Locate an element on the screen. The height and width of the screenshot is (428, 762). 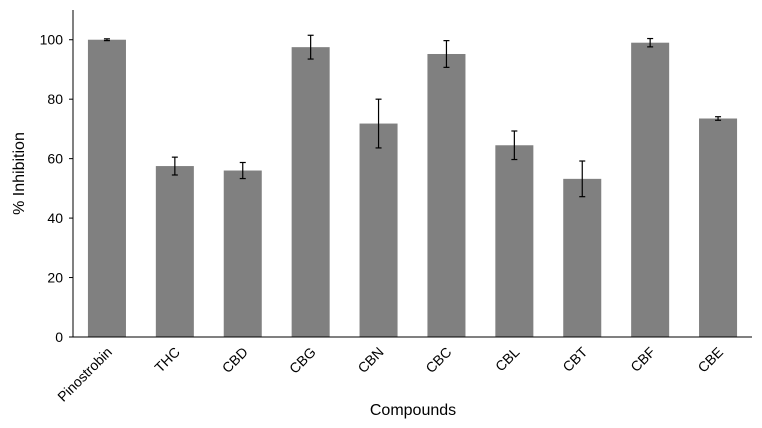
bar-thc is located at coordinates (174, 251).